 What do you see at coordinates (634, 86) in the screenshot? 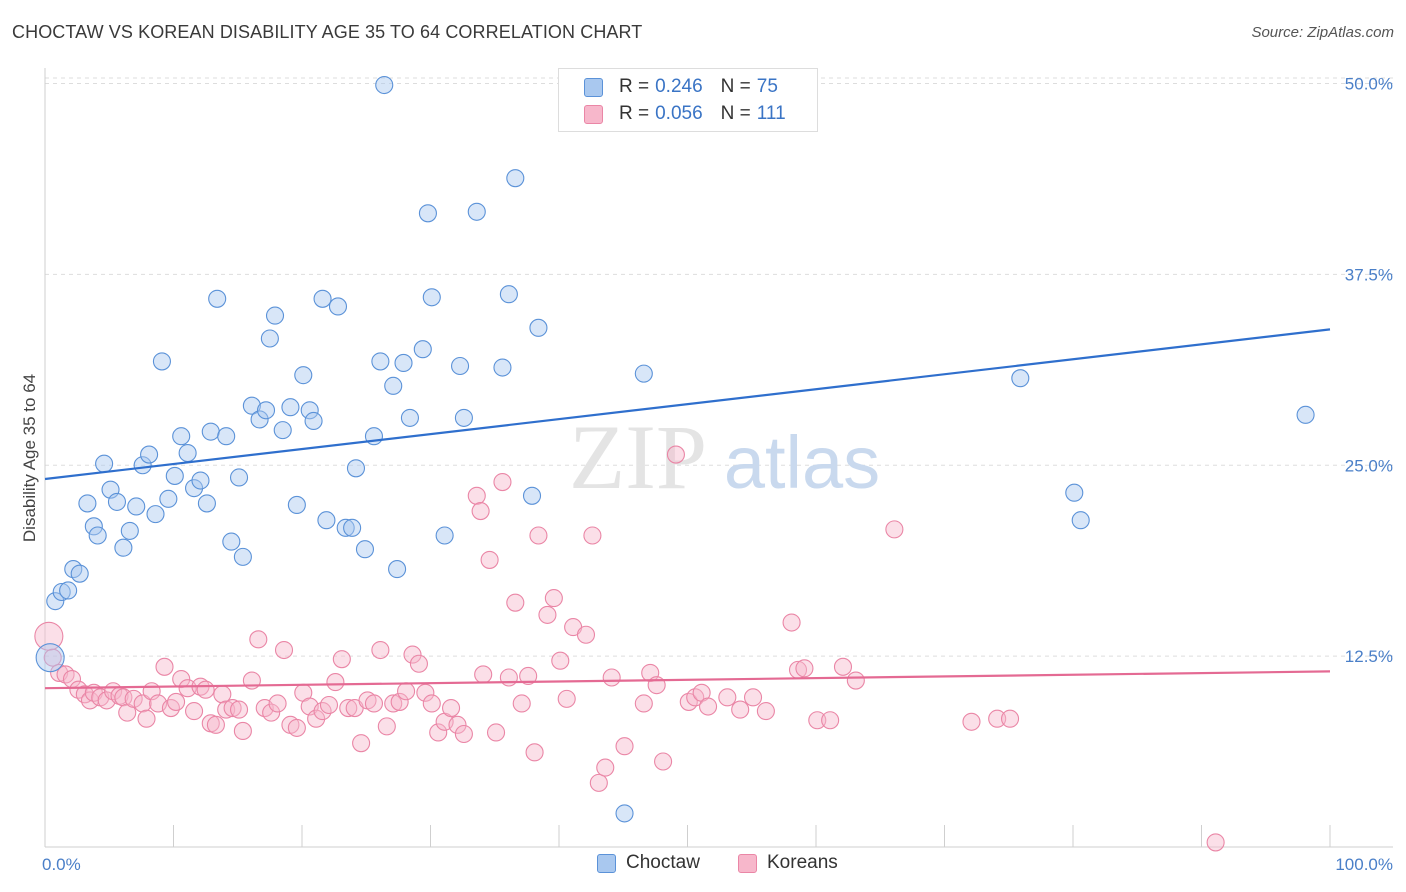
I see `legend-r-label: R =` at bounding box center [634, 86].